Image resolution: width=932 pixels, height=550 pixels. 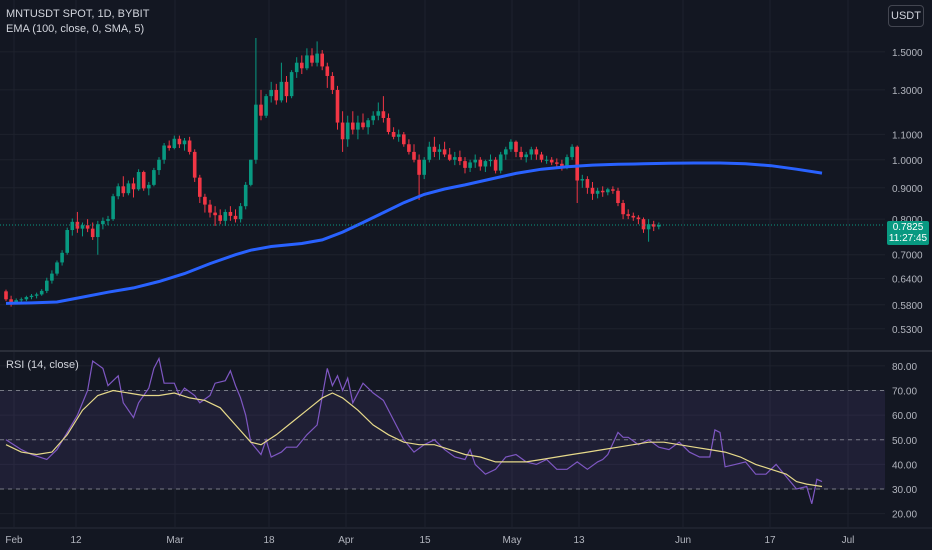 What do you see at coordinates (75, 29) in the screenshot?
I see `ema-legend: EMA (100, close, 0, SMA, 5)` at bounding box center [75, 29].